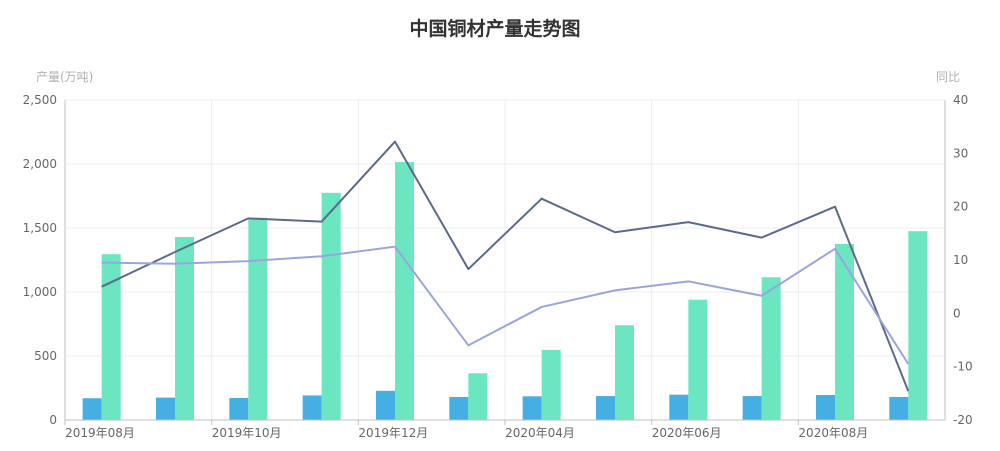 The height and width of the screenshot is (451, 1000). Describe the element at coordinates (960, 207) in the screenshot. I see `right-tick-label: 20` at that location.